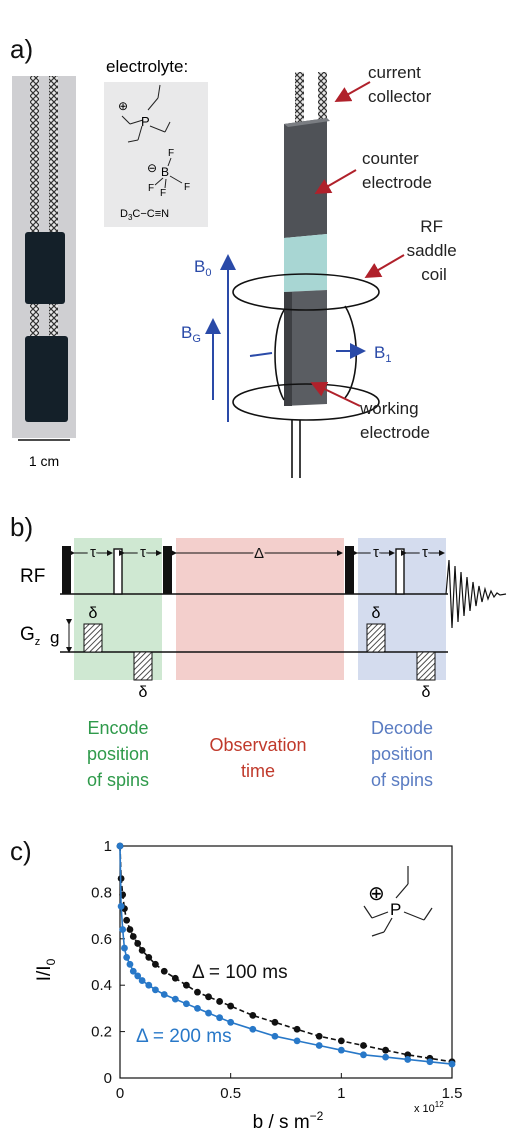 This screenshot has height=1133, width=508. Describe the element at coordinates (168, 173) in the screenshot. I see `anion-structure: ⊖ B F F F F` at that location.